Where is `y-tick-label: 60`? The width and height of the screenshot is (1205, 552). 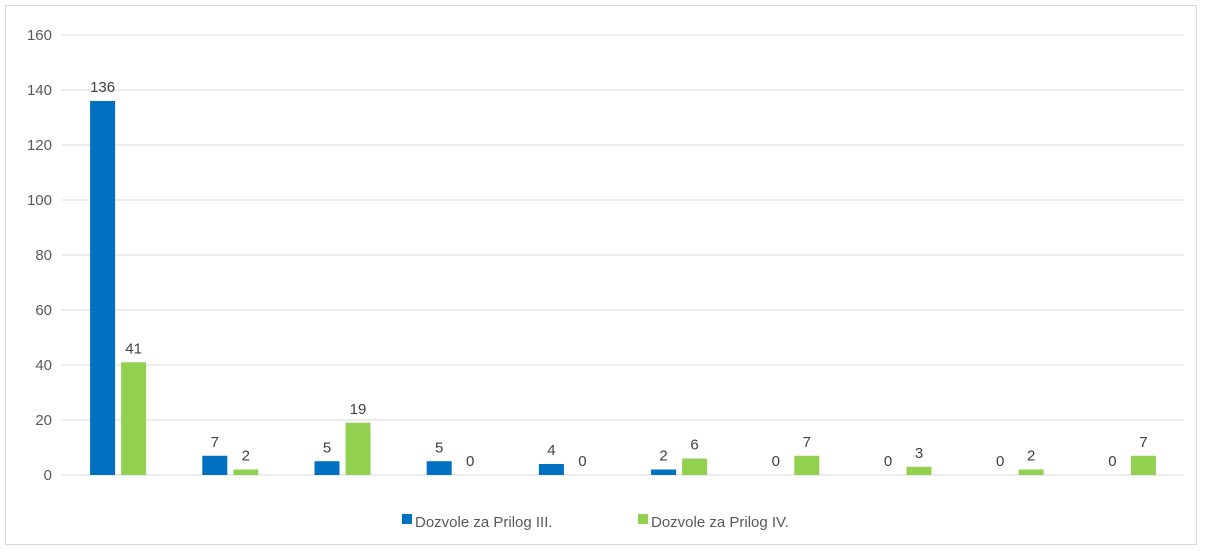
y-tick-label: 60 is located at coordinates (43, 310).